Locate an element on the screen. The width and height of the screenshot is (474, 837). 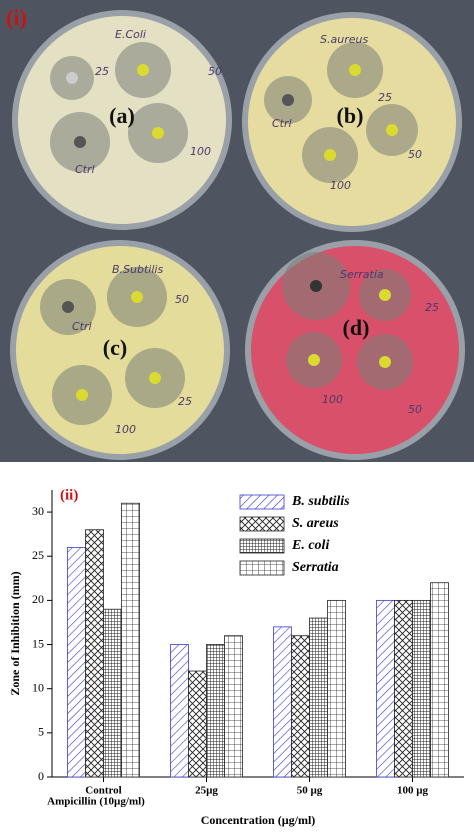
legend-label: Serratia is located at coordinates (315, 567).